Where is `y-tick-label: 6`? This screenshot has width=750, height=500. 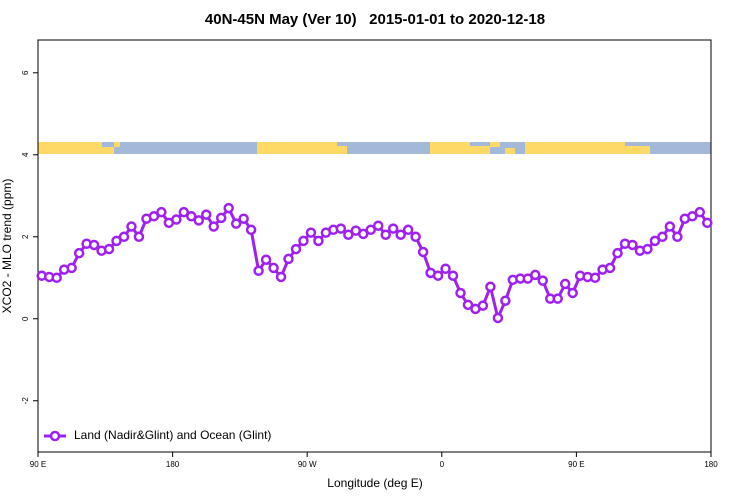
y-tick-label: 6 is located at coordinates (25, 72).